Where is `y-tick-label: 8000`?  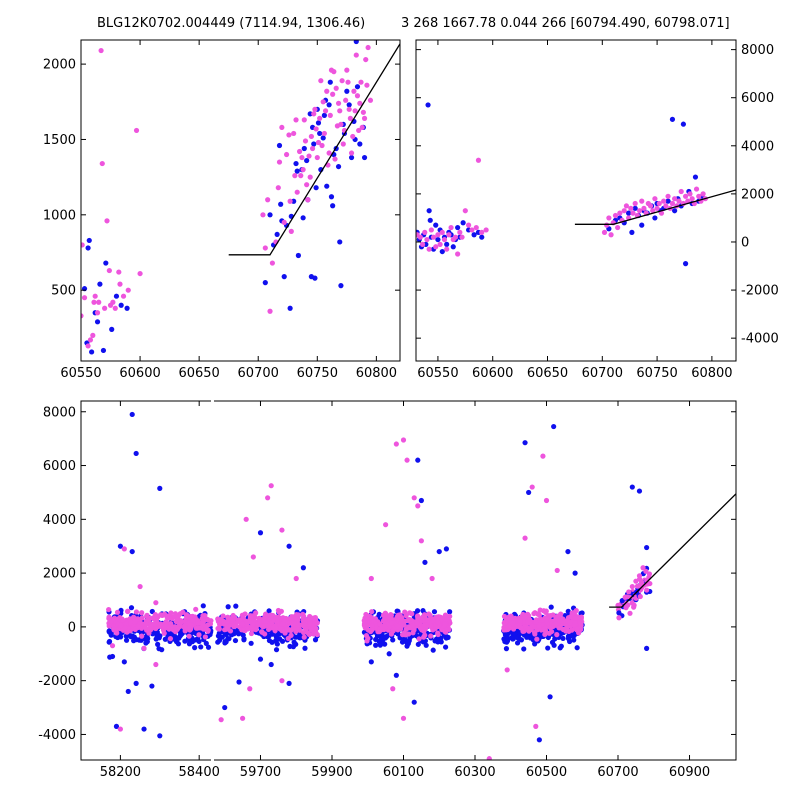 y-tick-label: 8000 is located at coordinates (757, 50).